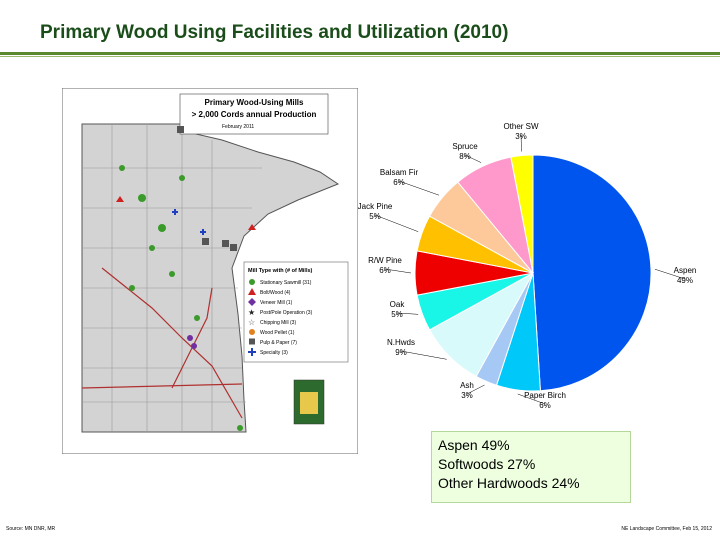 The image size is (720, 540). What do you see at coordinates (375, 206) in the screenshot?
I see `pie-label: Jack Pine` at bounding box center [375, 206].